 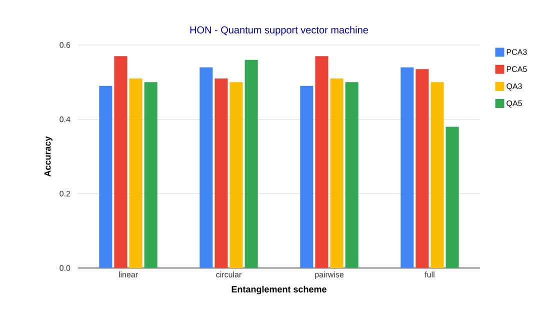 What do you see at coordinates (516, 69) in the screenshot?
I see `legend-label: PCA5` at bounding box center [516, 69].